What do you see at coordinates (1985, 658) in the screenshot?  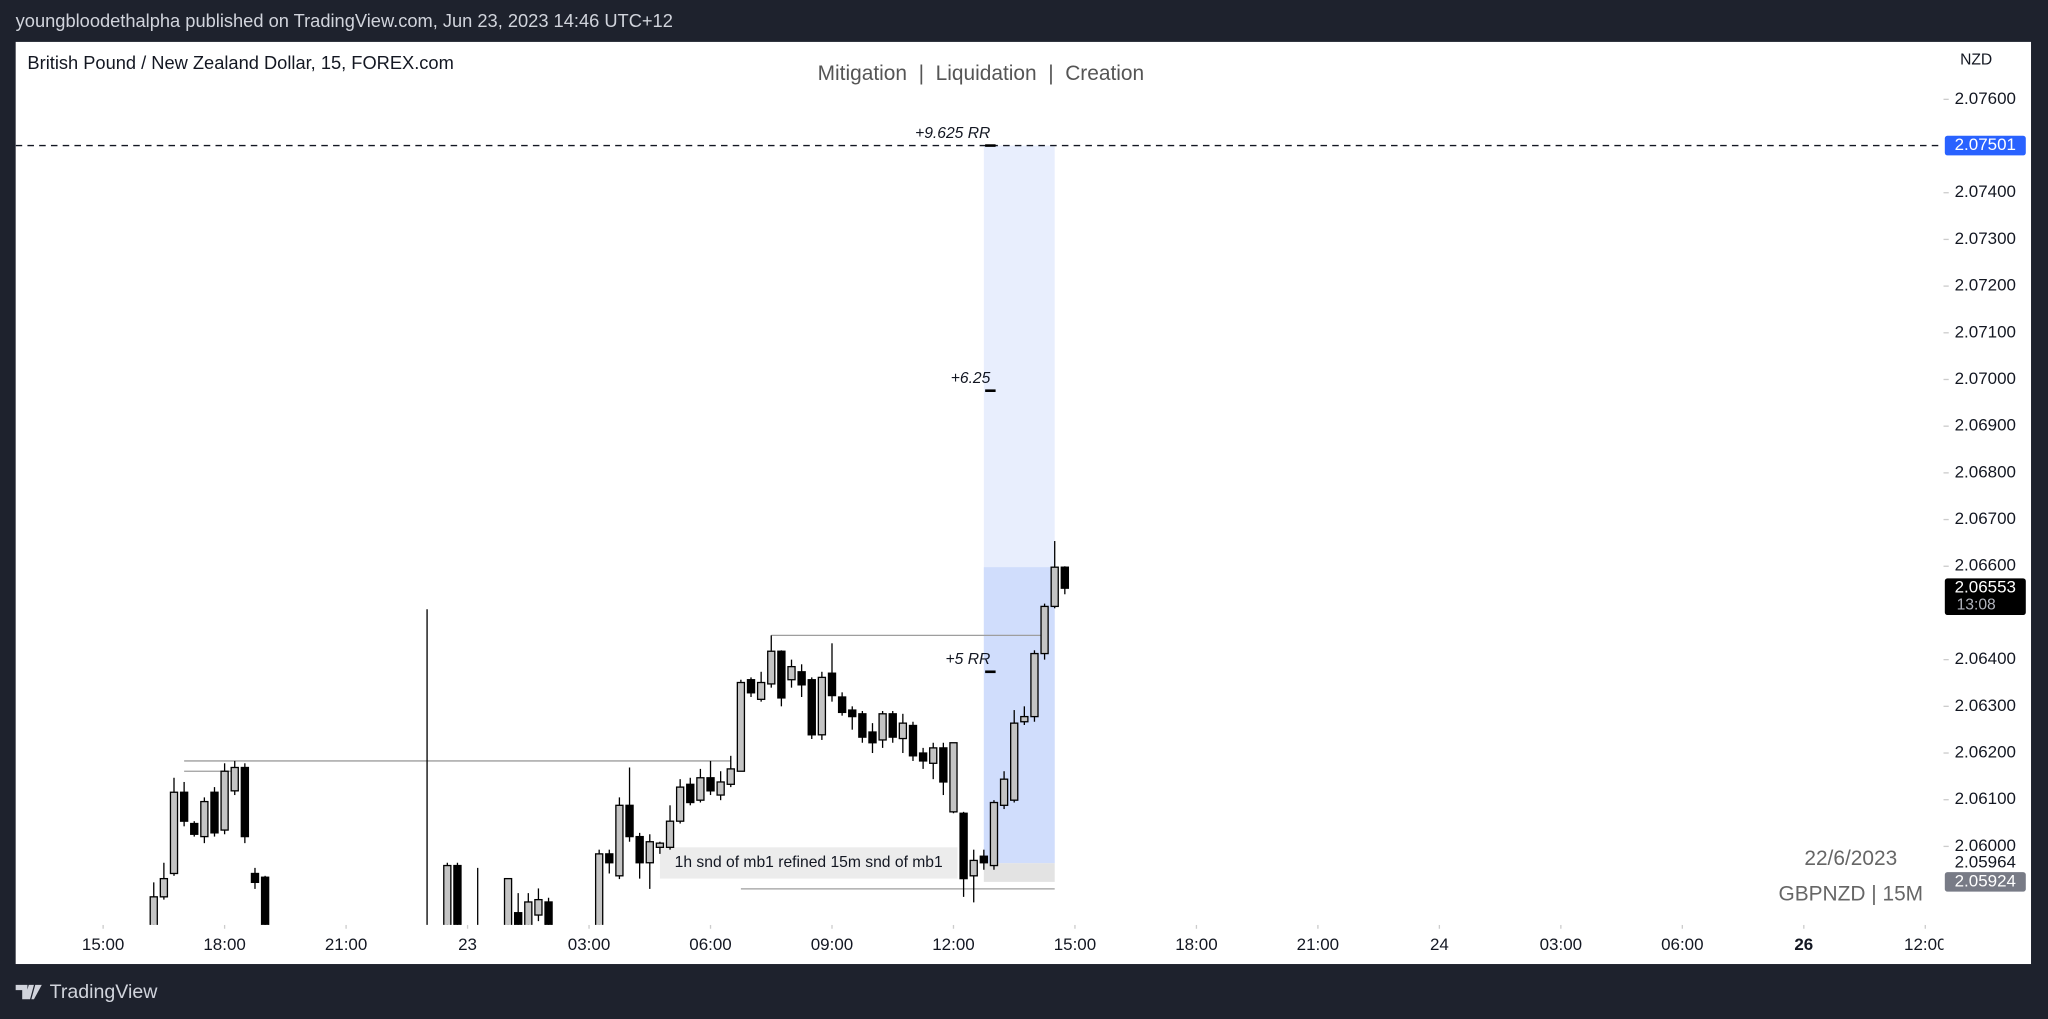 I see `y-tick-label: 2.06400` at bounding box center [1985, 658].